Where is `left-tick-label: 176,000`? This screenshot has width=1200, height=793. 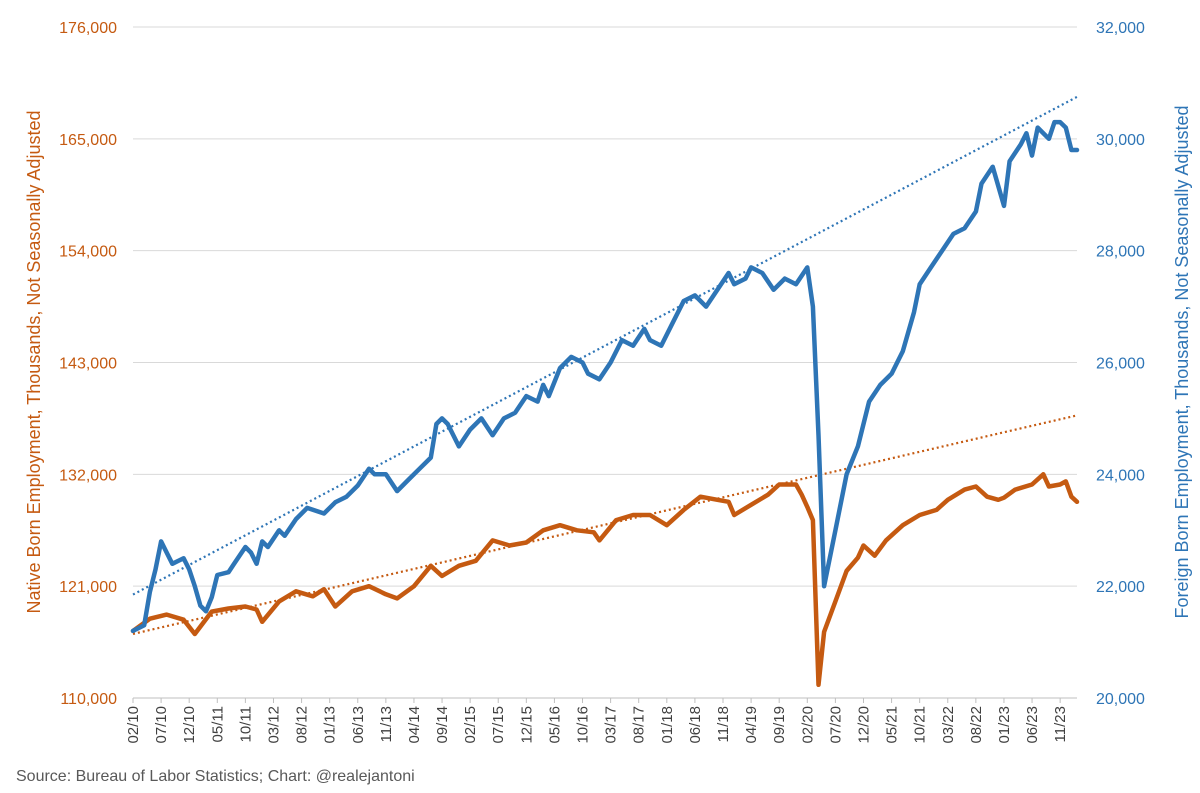
left-tick-label: 176,000 is located at coordinates (88, 28).